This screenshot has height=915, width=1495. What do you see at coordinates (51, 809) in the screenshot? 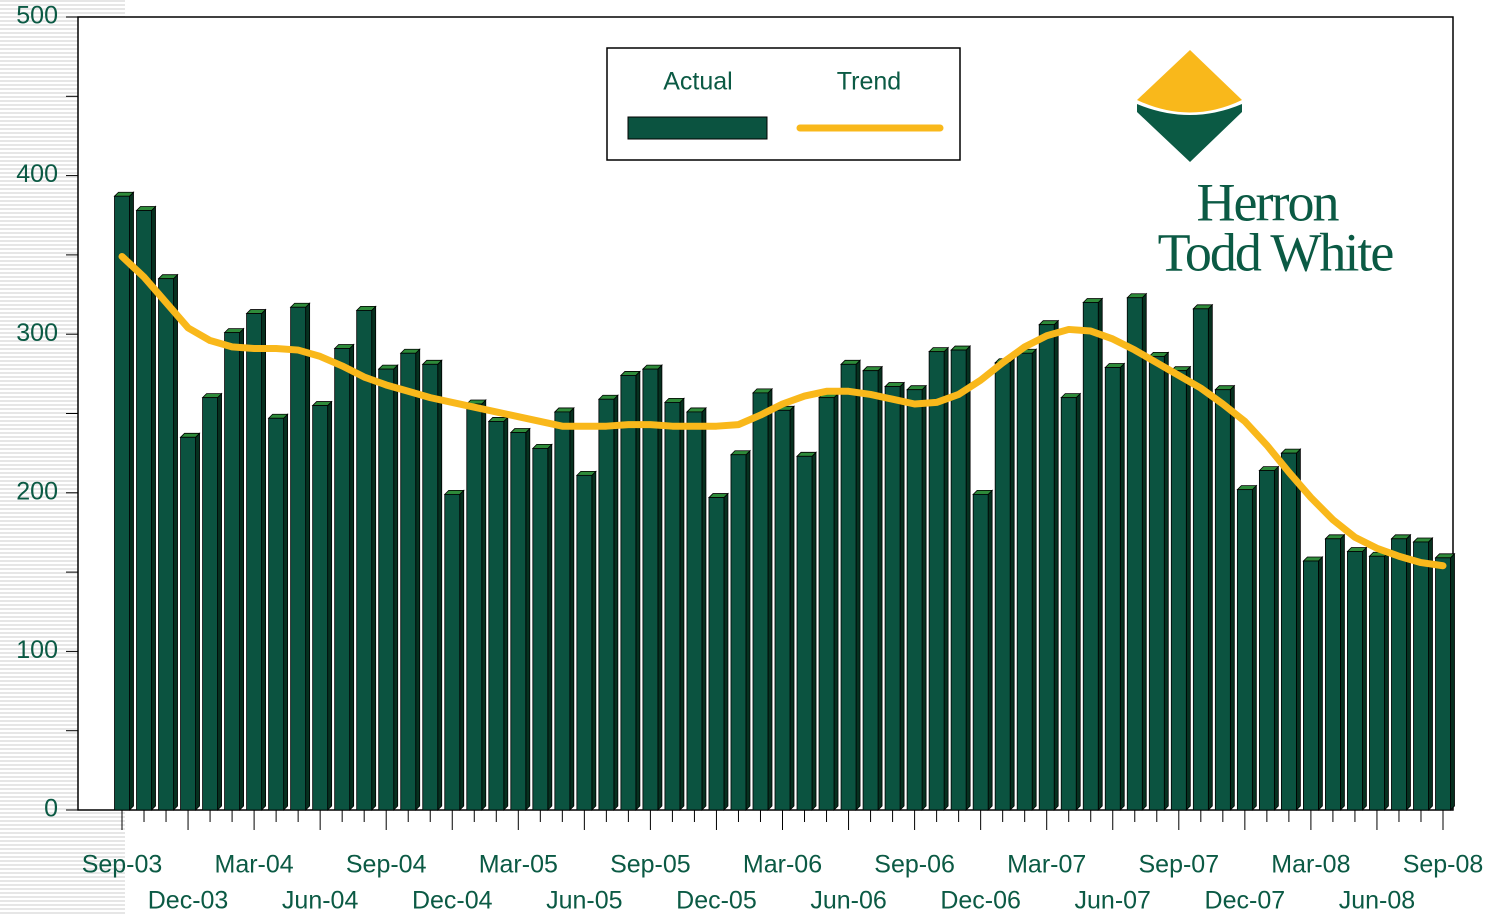
I see `y-tick-label: 0` at bounding box center [51, 809].